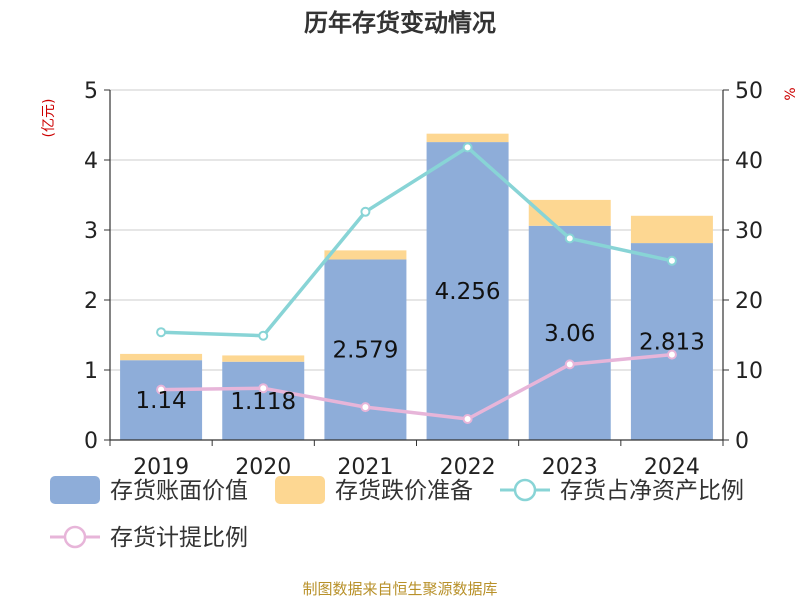 The height and width of the screenshot is (600, 800). I want to click on right-axis-tick-label: 40, so click(749, 161).